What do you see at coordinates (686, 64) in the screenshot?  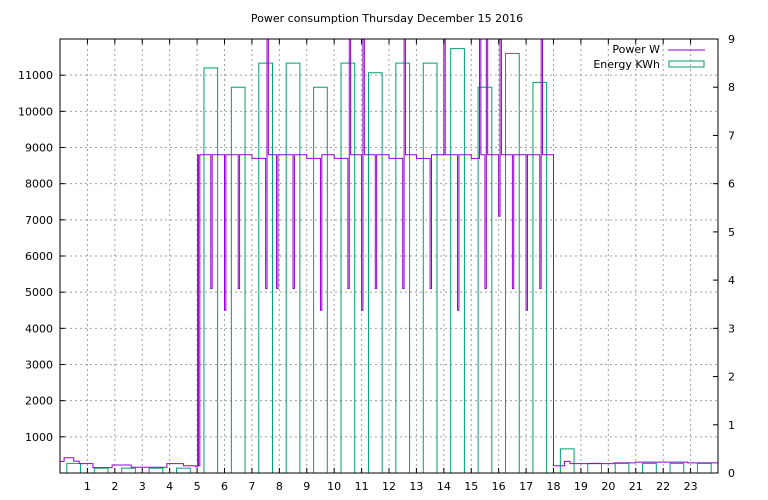 I see `legend-energy-swatch` at bounding box center [686, 64].